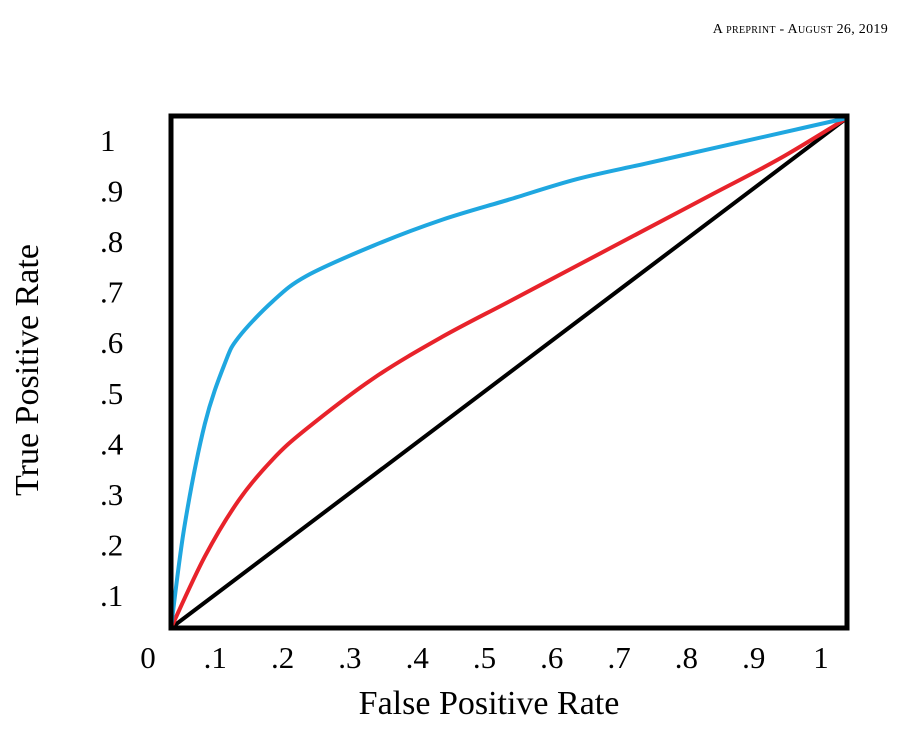 The height and width of the screenshot is (729, 905). Describe the element at coordinates (686, 657) in the screenshot. I see `x-tick-label: .8` at that location.